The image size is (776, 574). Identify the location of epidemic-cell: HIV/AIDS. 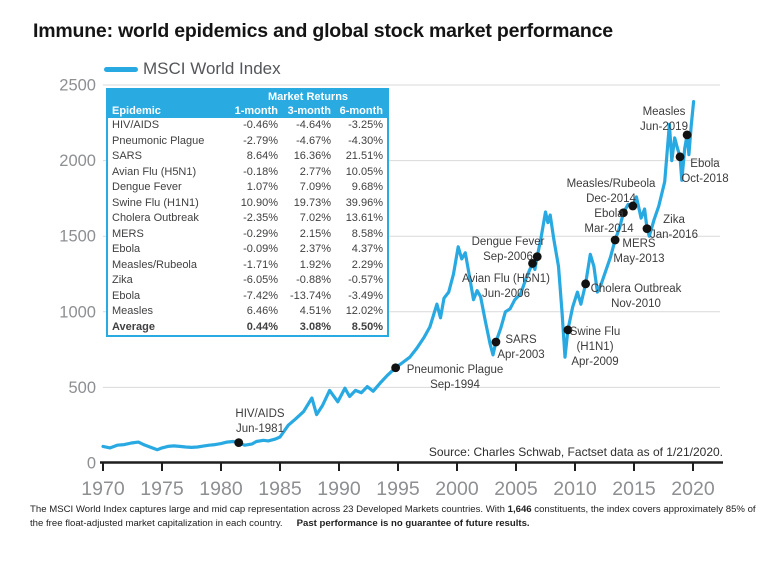
(136, 125).